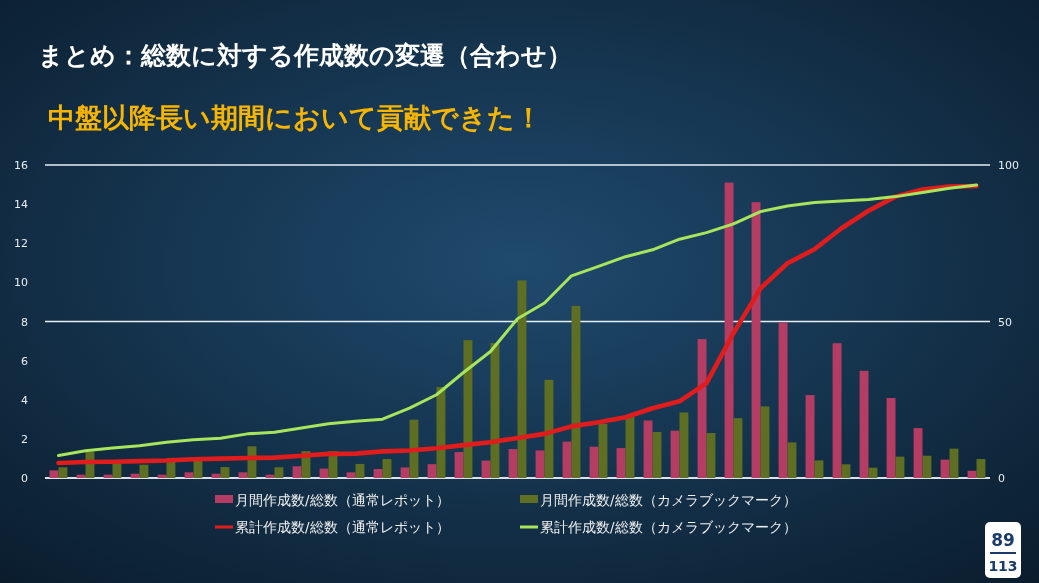  What do you see at coordinates (295, 117) in the screenshot?
I see `chart-subtitle: 中盤以降長い期間において貢献できた！` at bounding box center [295, 117].